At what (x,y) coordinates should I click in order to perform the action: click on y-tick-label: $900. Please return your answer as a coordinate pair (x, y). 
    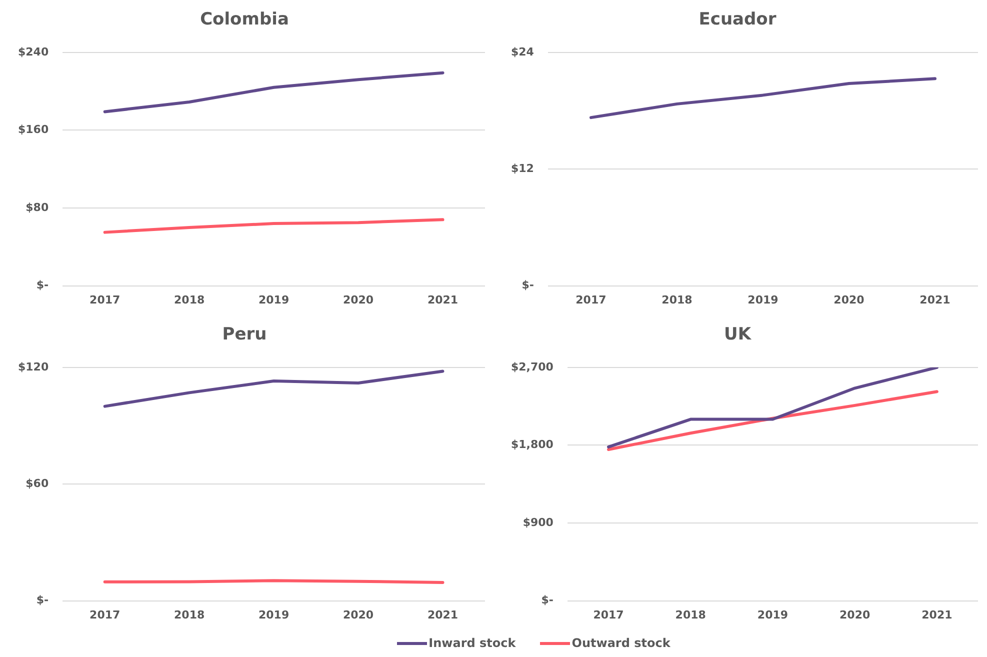
    Looking at the image, I should click on (538, 522).